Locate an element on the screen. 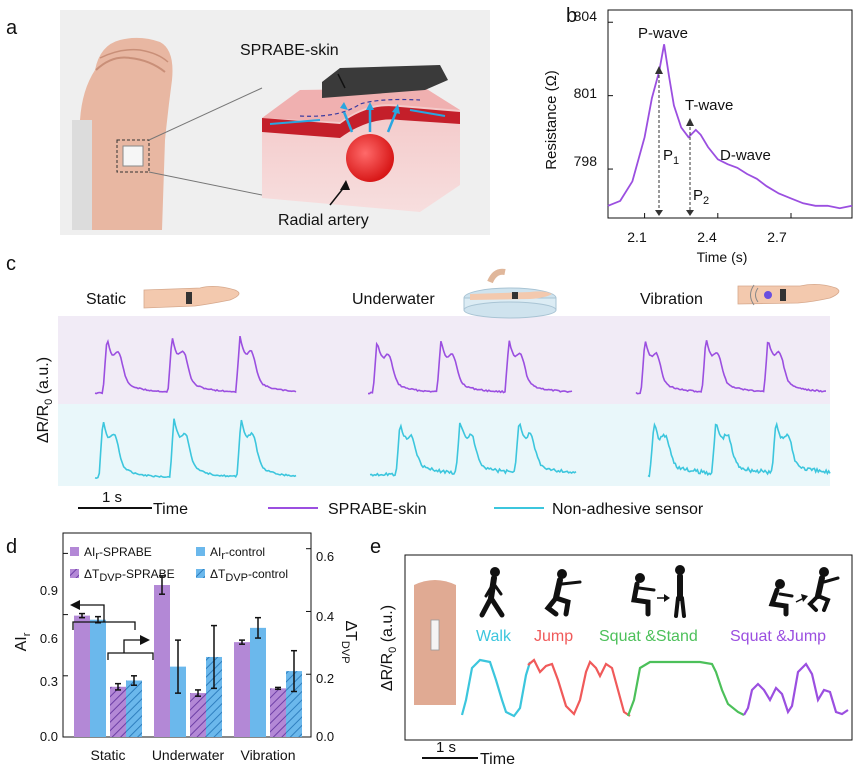  squat-stand-figure-icon is located at coordinates (658, 591).